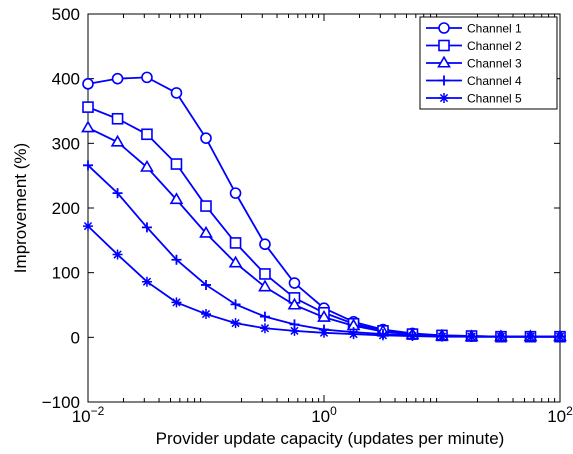  I want to click on y-tick-label: 200, so click(66, 208).